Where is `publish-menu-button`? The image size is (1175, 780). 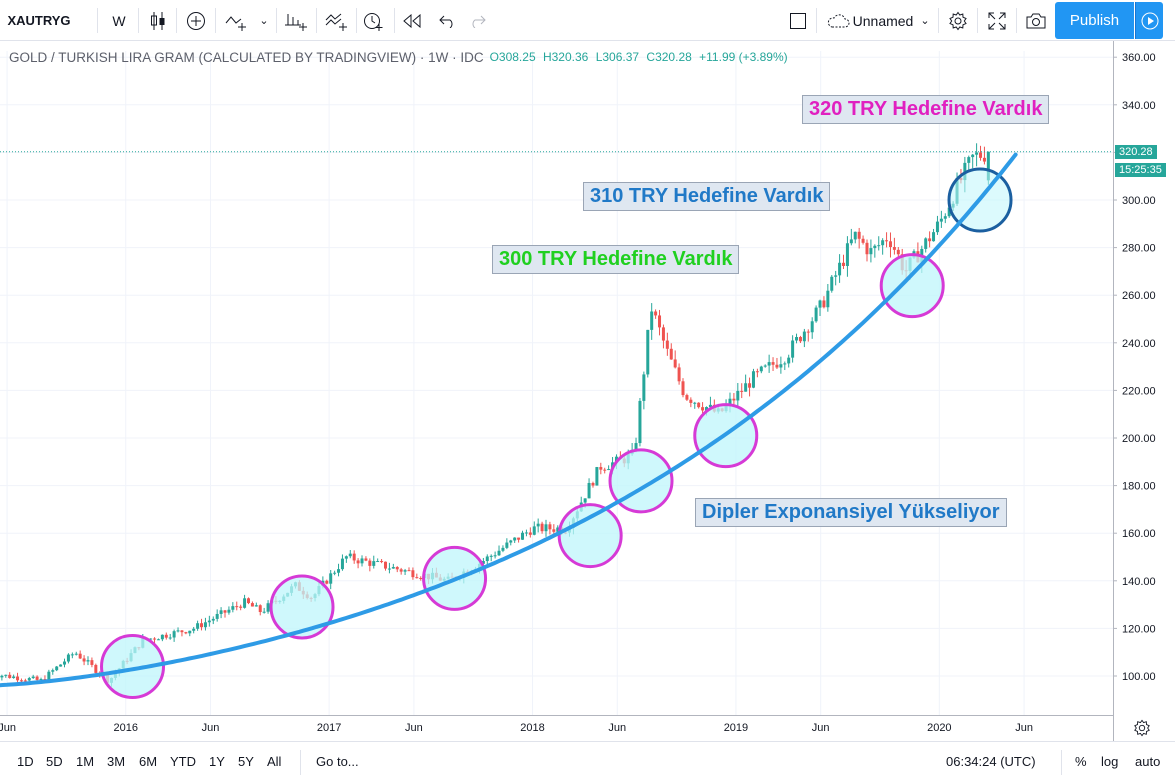 publish-menu-button is located at coordinates (1149, 20).